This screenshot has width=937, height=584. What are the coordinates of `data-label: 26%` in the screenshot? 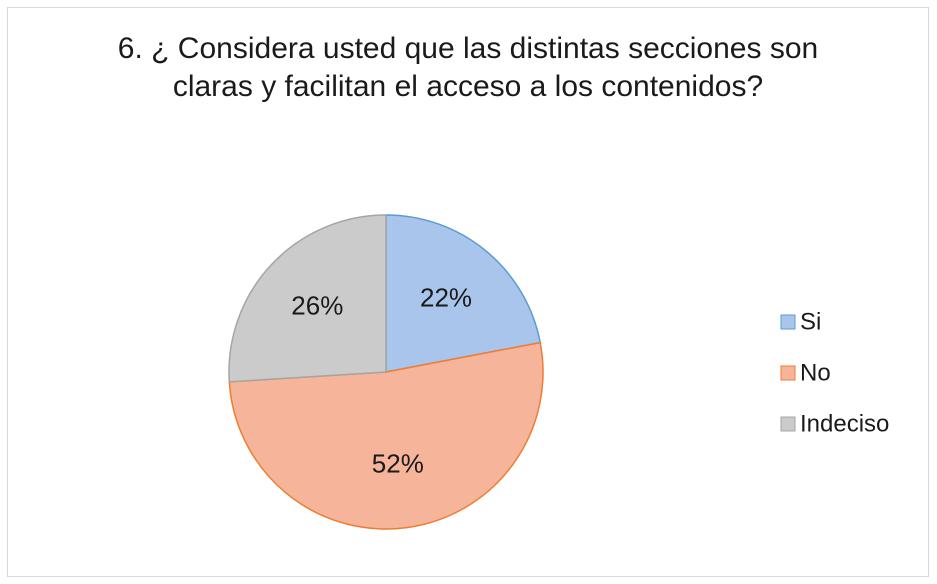 It's located at (317, 305).